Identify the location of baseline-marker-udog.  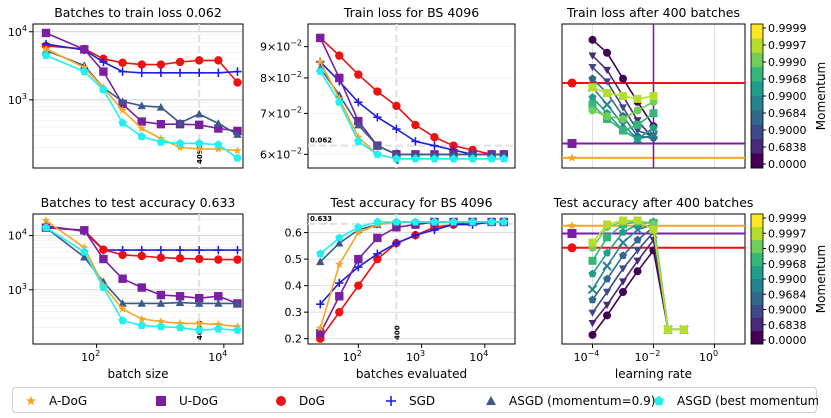
(572, 233).